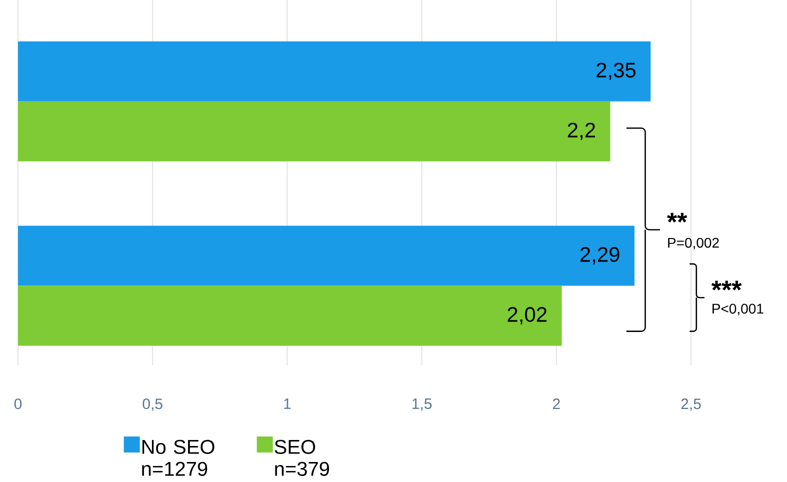 Image resolution: width=787 pixels, height=482 pixels. I want to click on x-tick-label: 1,5, so click(422, 404).